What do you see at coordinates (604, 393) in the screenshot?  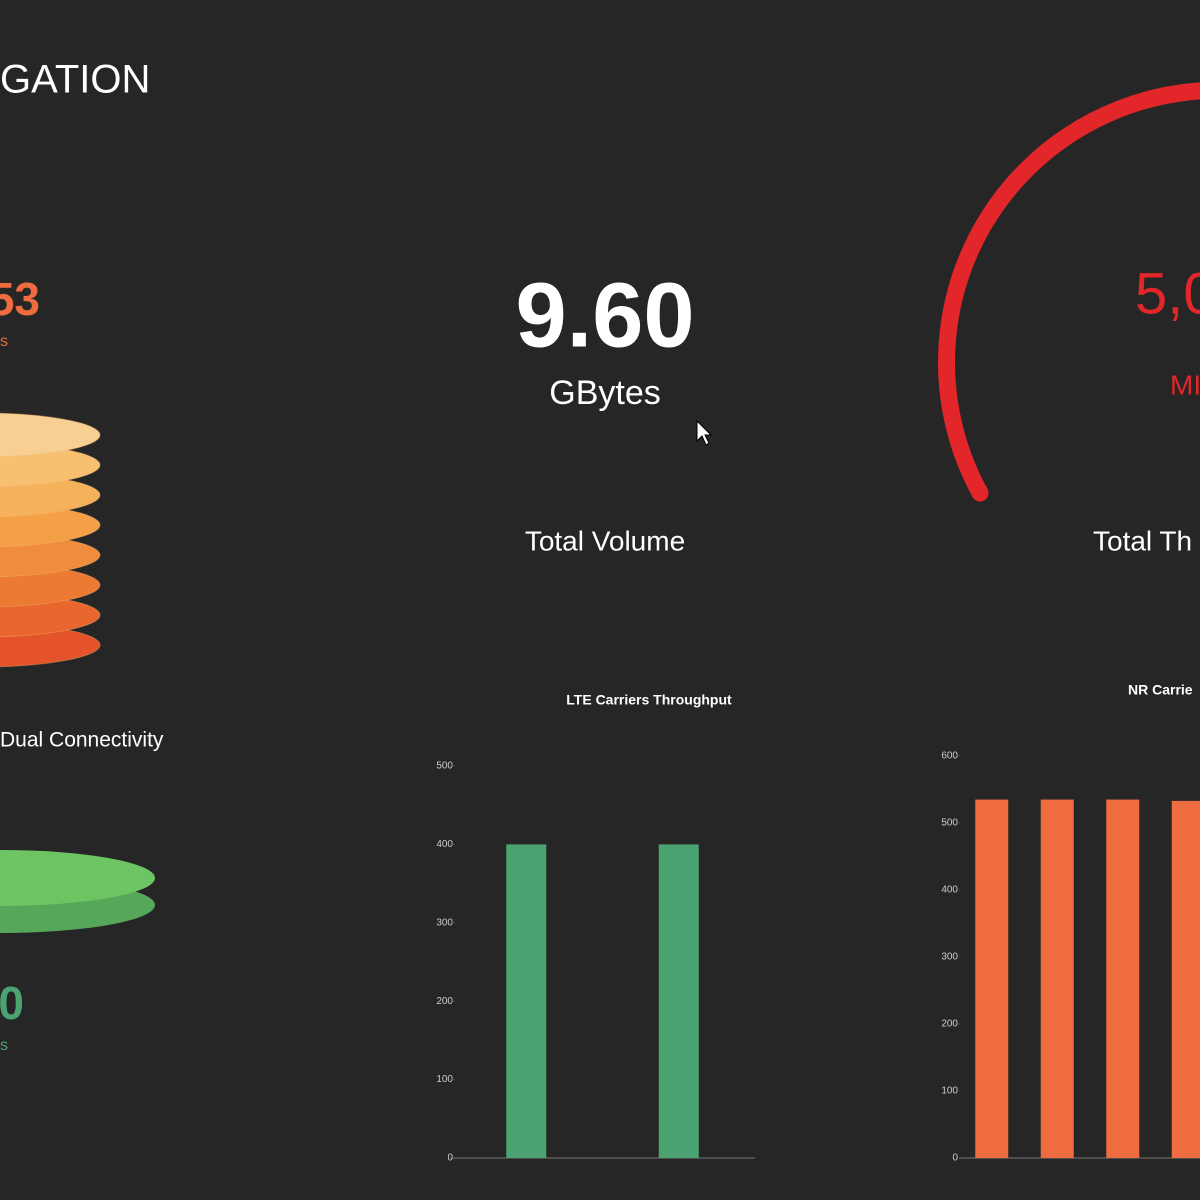 I see `kpi-unit: GBytes` at bounding box center [604, 393].